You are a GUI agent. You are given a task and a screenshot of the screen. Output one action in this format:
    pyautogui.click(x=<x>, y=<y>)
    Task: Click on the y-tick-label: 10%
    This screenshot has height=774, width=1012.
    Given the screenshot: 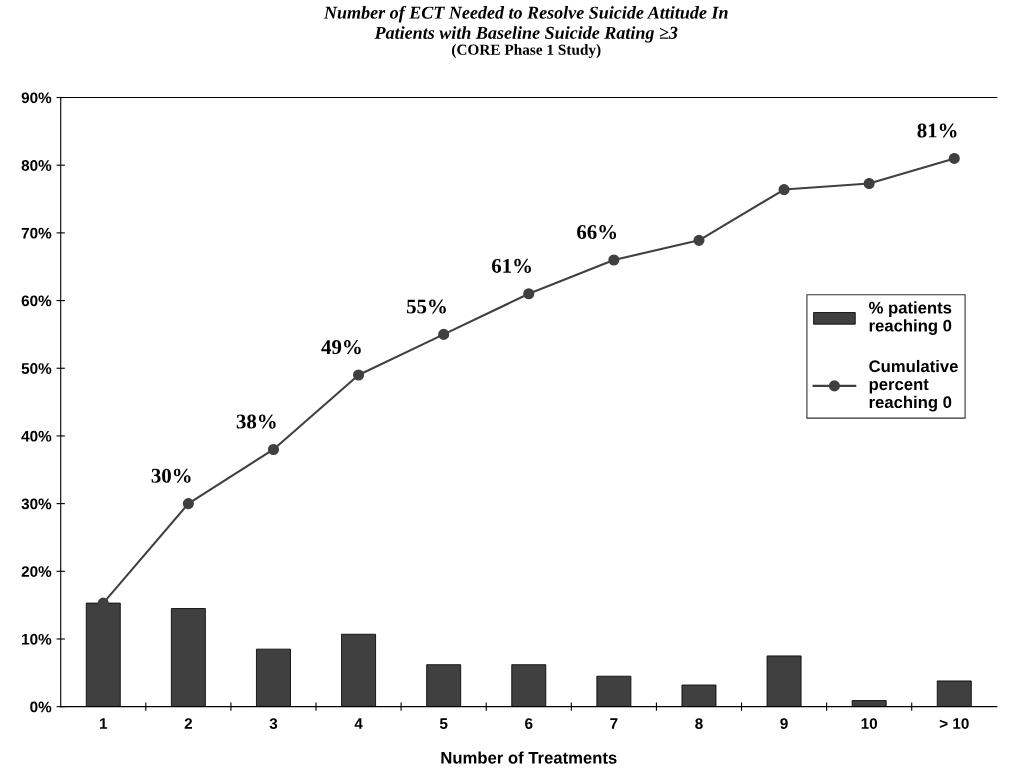 What is the action you would take?
    pyautogui.click(x=37, y=639)
    